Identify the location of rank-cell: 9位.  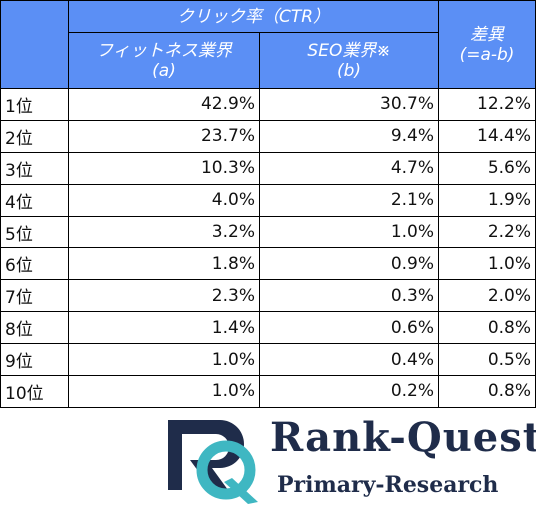
(34, 360).